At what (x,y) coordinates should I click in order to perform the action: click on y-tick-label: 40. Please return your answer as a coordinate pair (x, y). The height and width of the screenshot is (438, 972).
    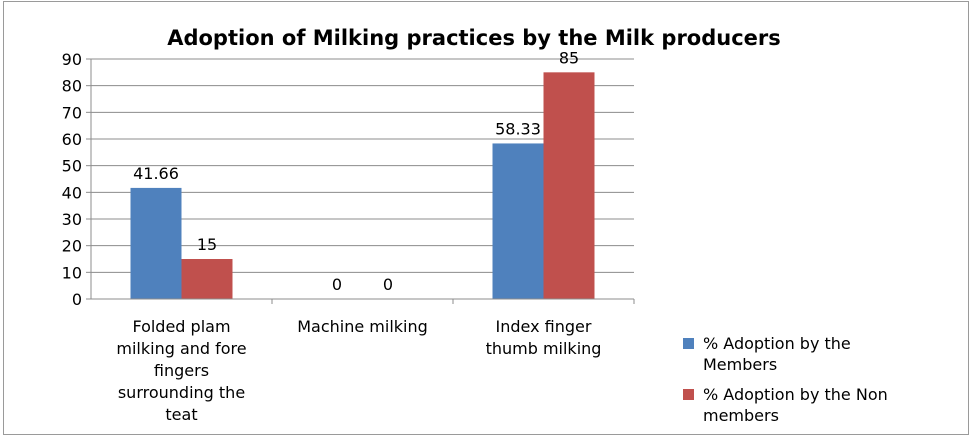
    Looking at the image, I should click on (72, 192).